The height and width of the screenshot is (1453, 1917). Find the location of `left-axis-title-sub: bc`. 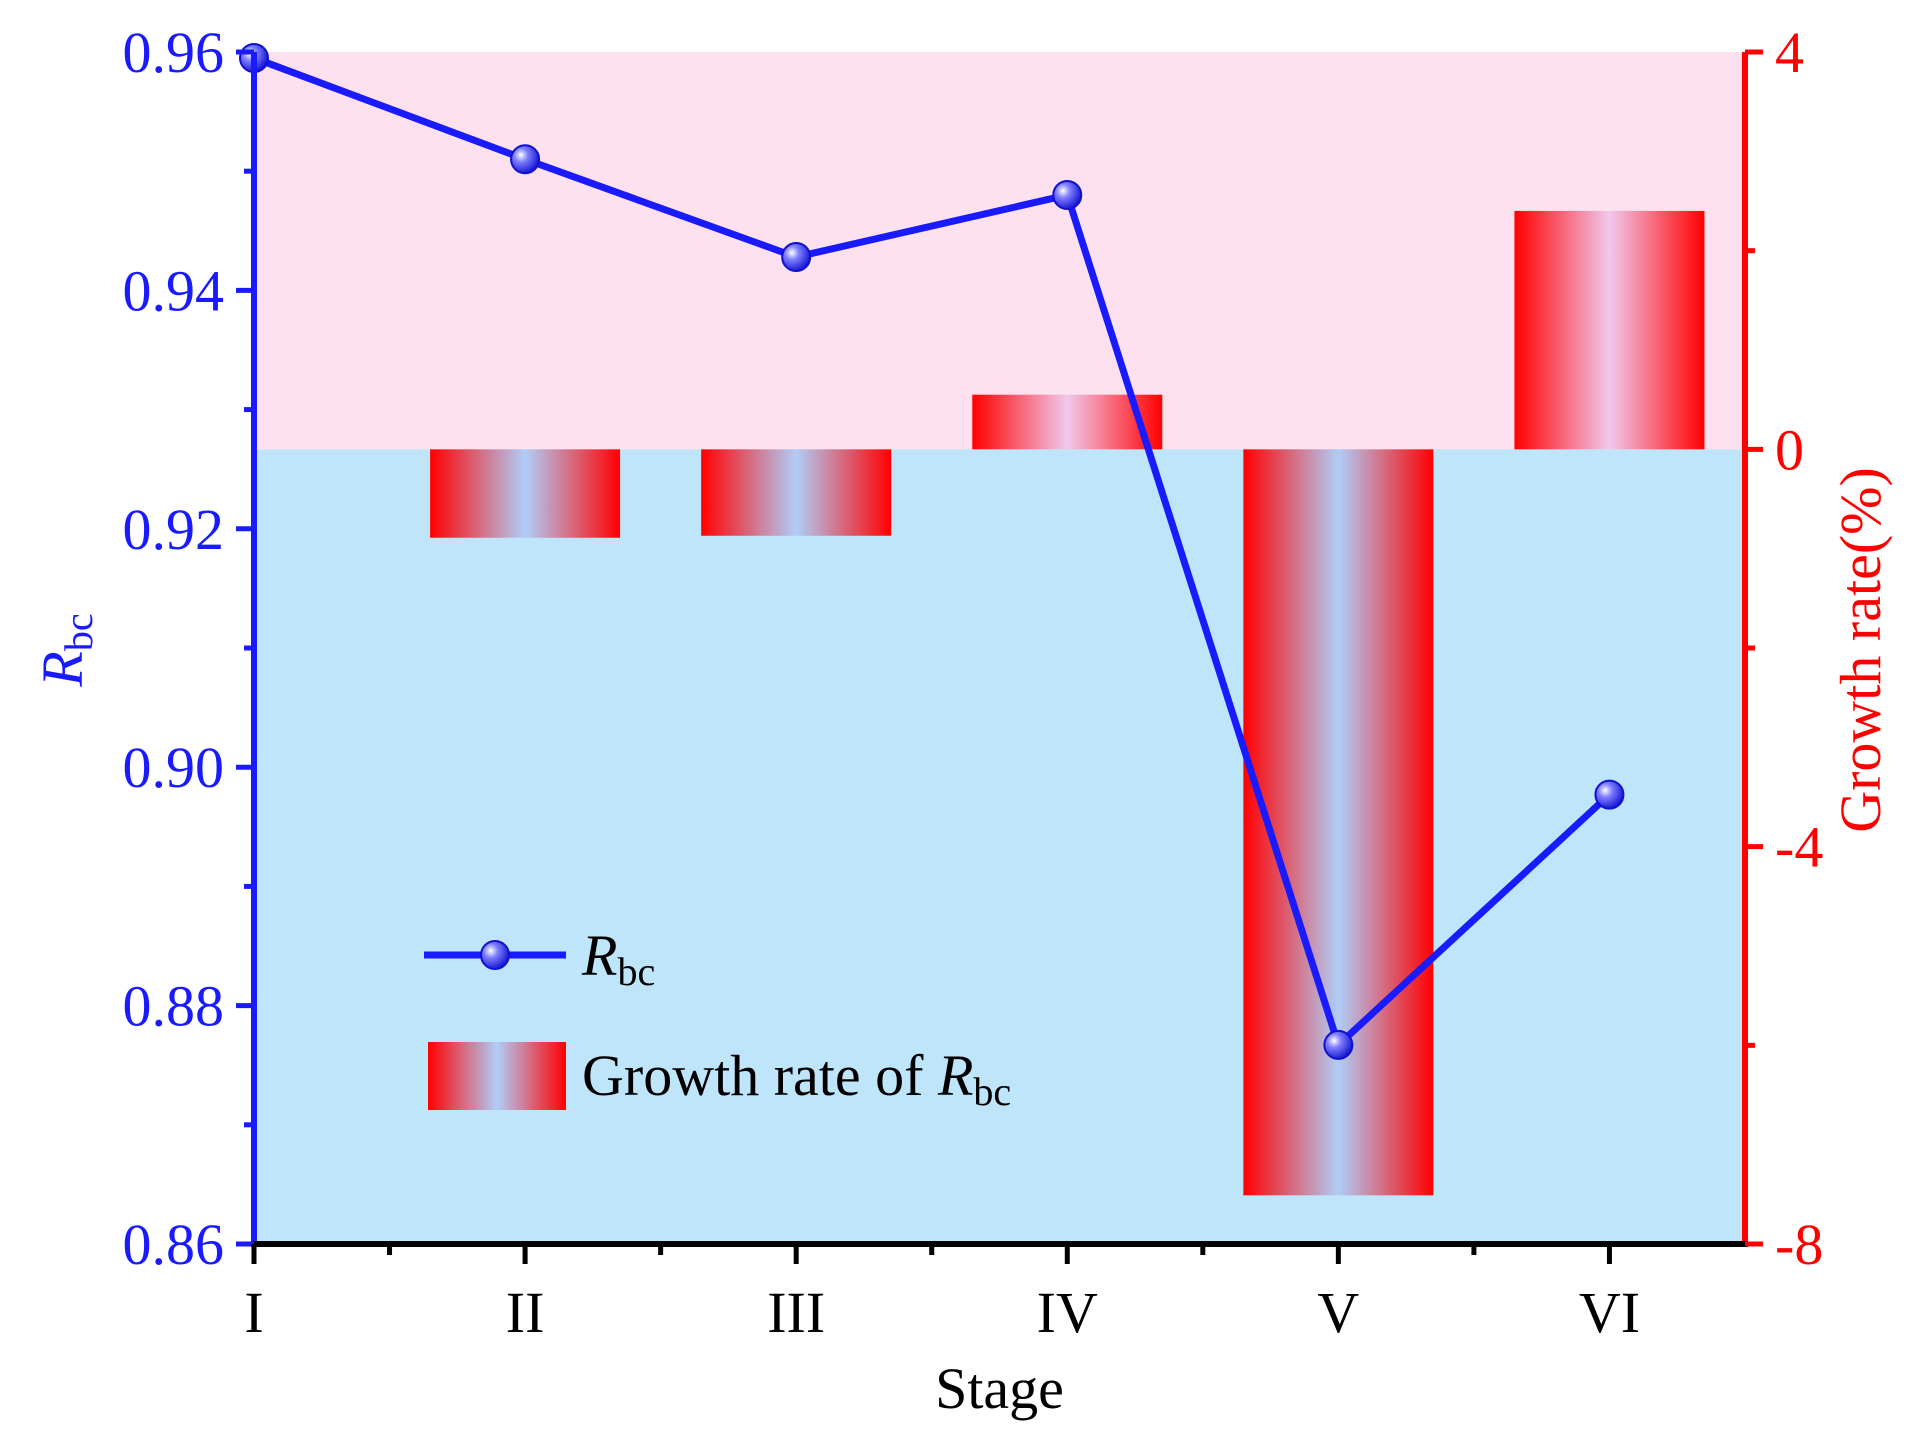

left-axis-title-sub: bc is located at coordinates (78, 632).